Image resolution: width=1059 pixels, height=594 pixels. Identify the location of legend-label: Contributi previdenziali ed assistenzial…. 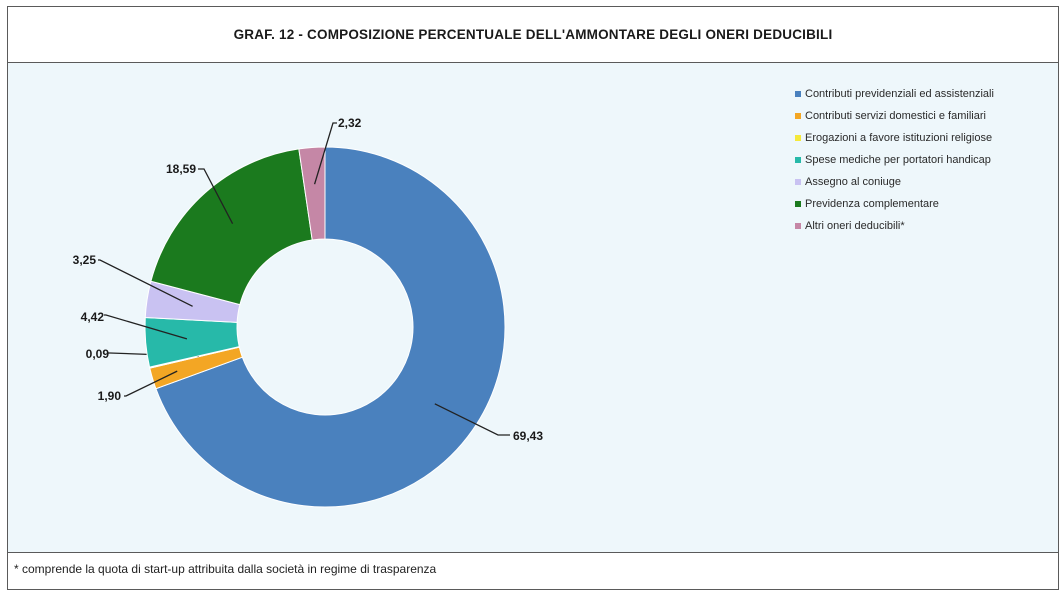
(899, 94).